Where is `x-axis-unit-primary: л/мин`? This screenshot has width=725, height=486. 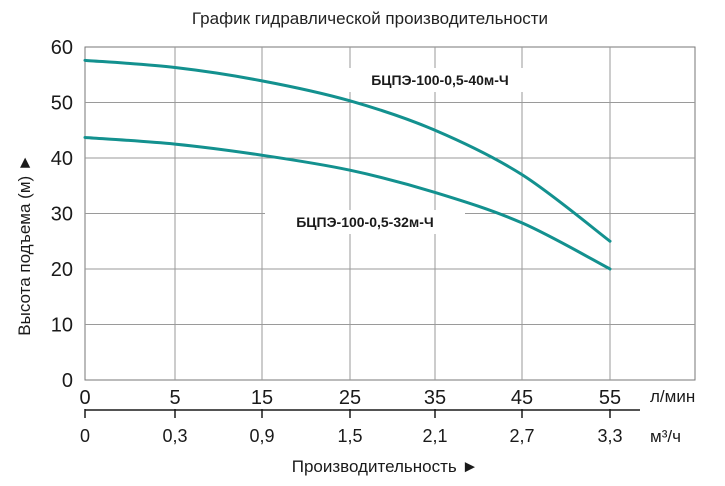 x-axis-unit-primary: л/мин is located at coordinates (672, 396).